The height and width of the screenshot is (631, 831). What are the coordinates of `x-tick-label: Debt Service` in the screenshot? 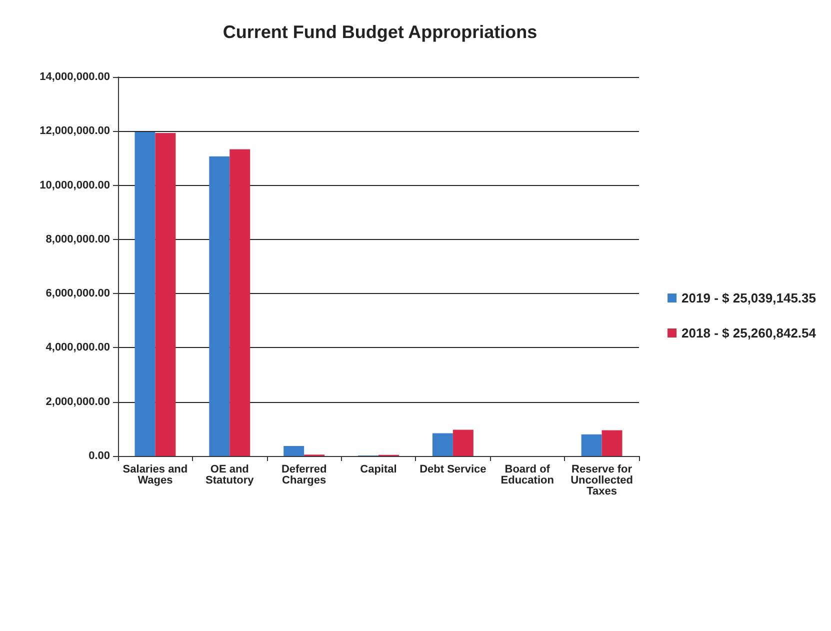 It's located at (453, 470).